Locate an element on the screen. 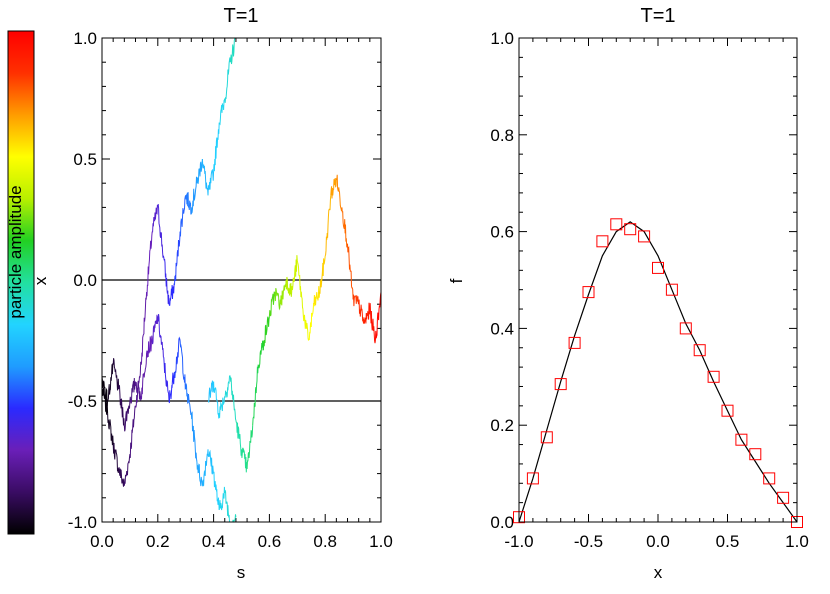 This screenshot has height=594, width=830. left-chart-title: T=1 is located at coordinates (240, 16).